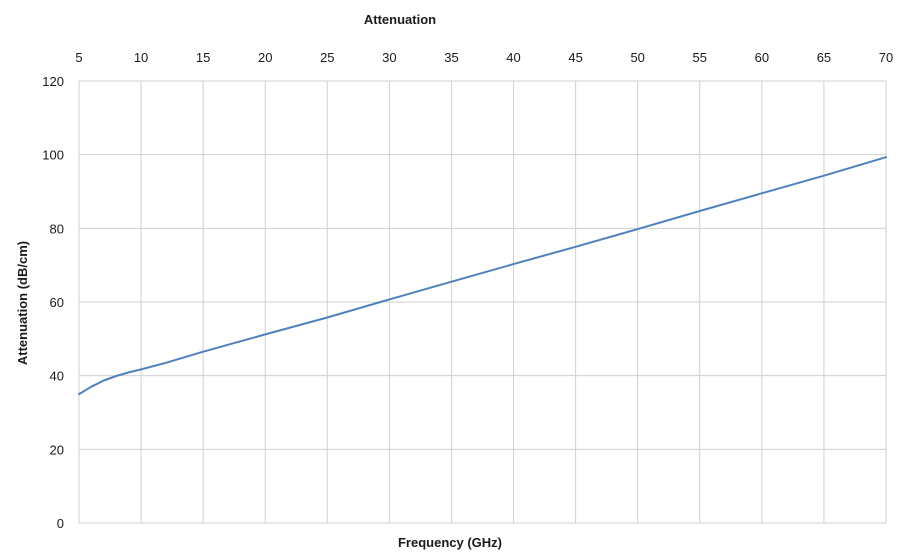  Describe the element at coordinates (575, 57) in the screenshot. I see `x-tick-label: 45` at that location.